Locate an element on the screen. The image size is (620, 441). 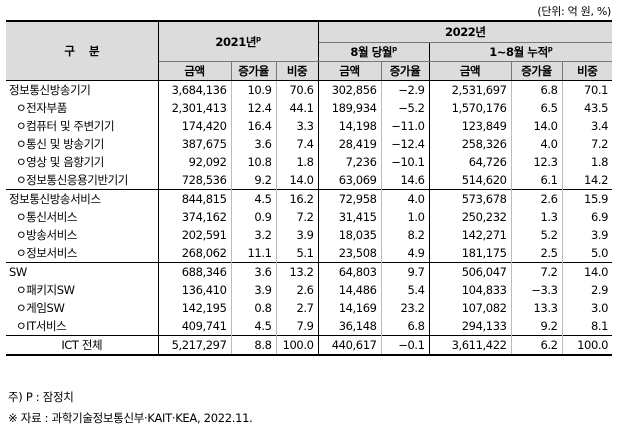
cell-gCum: 6.1 is located at coordinates (537, 180).